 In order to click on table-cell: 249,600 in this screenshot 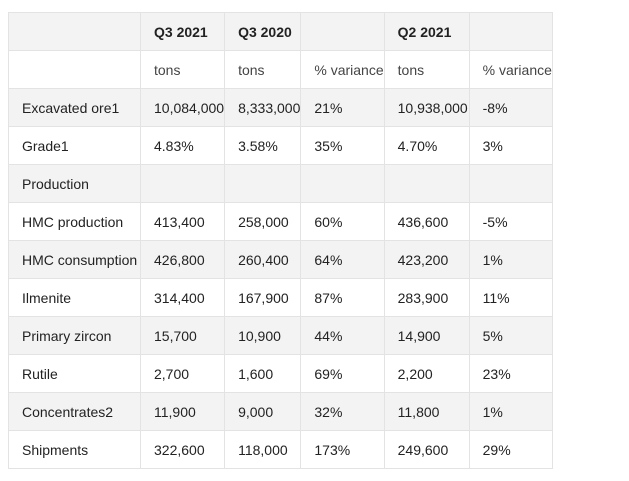, I will do `click(426, 449)`.